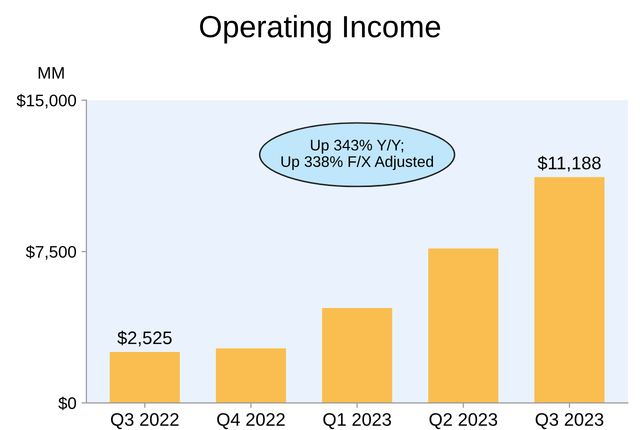 This screenshot has height=430, width=640. Describe the element at coordinates (357, 421) in the screenshot. I see `x-tick-label: Q1 2023` at that location.